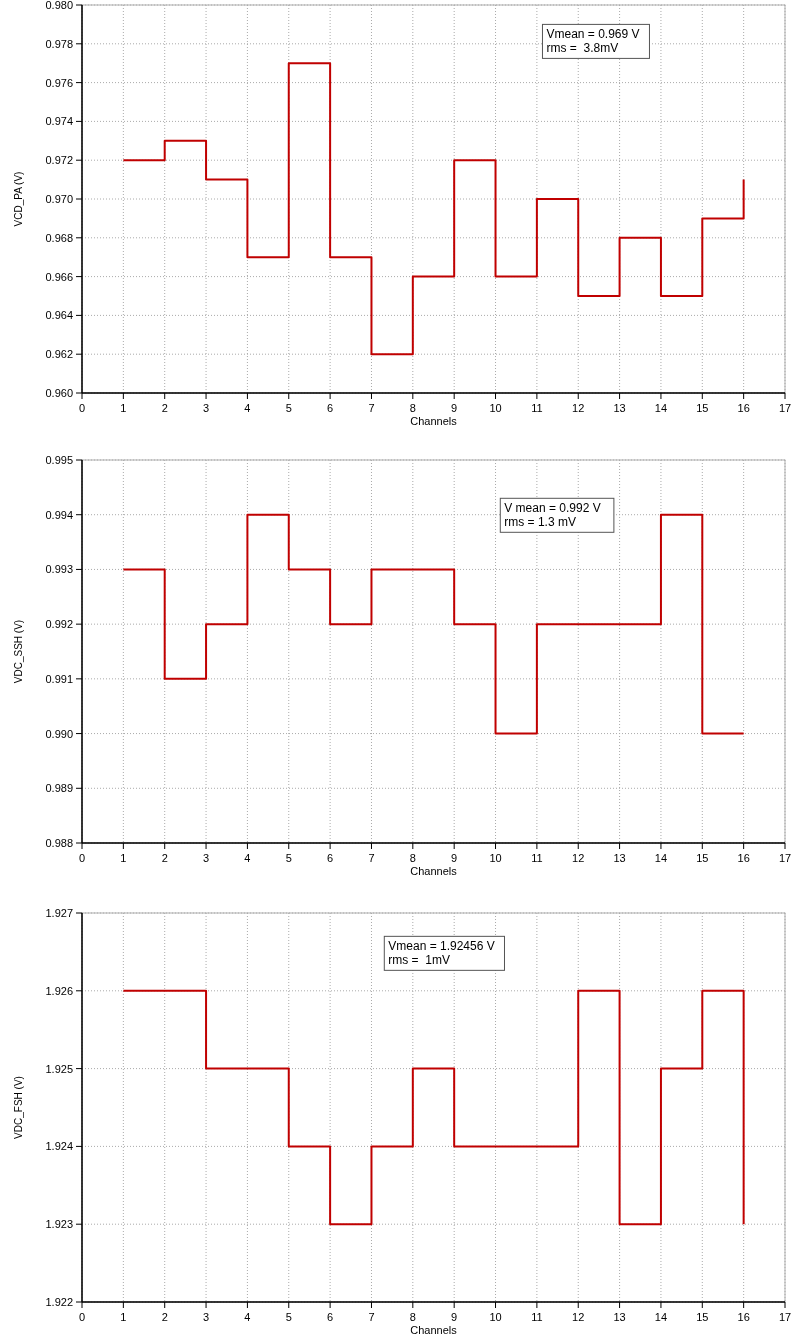 The image size is (794, 1342). Describe the element at coordinates (59, 121) in the screenshot. I see `y-tick-label: 0.974` at that location.